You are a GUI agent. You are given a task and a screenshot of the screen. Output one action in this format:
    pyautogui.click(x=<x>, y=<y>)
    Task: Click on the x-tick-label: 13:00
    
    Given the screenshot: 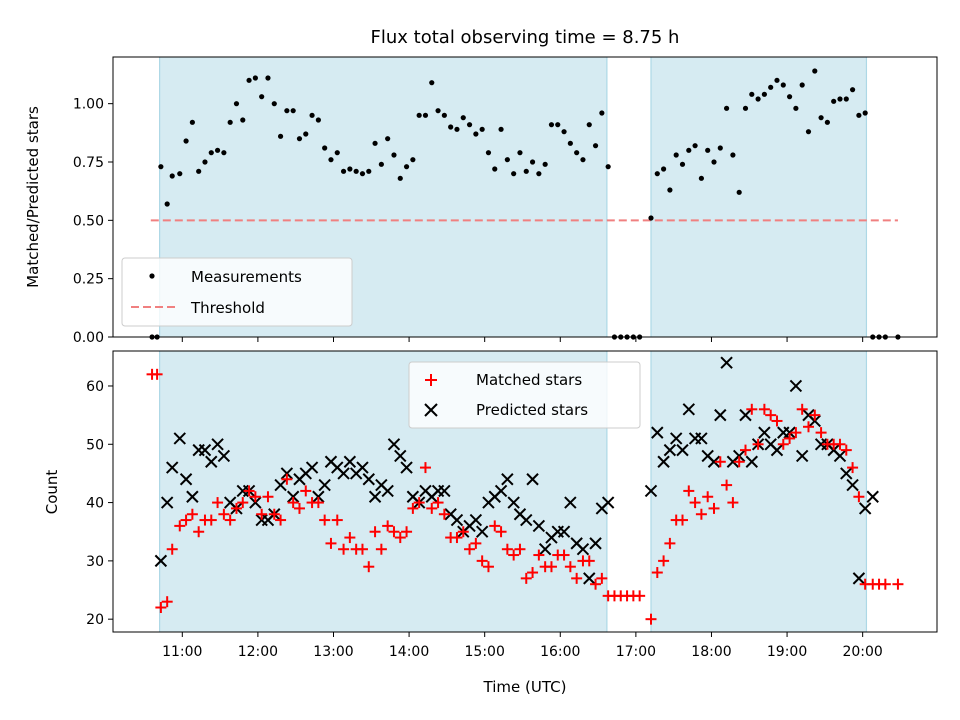 What is the action you would take?
    pyautogui.click(x=333, y=652)
    